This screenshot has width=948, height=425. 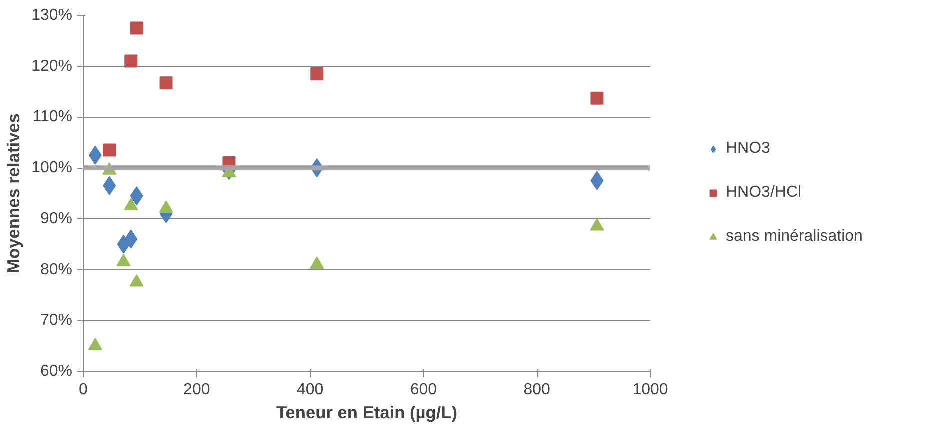 What do you see at coordinates (52, 66) in the screenshot?
I see `y-tick-label: 120%` at bounding box center [52, 66].